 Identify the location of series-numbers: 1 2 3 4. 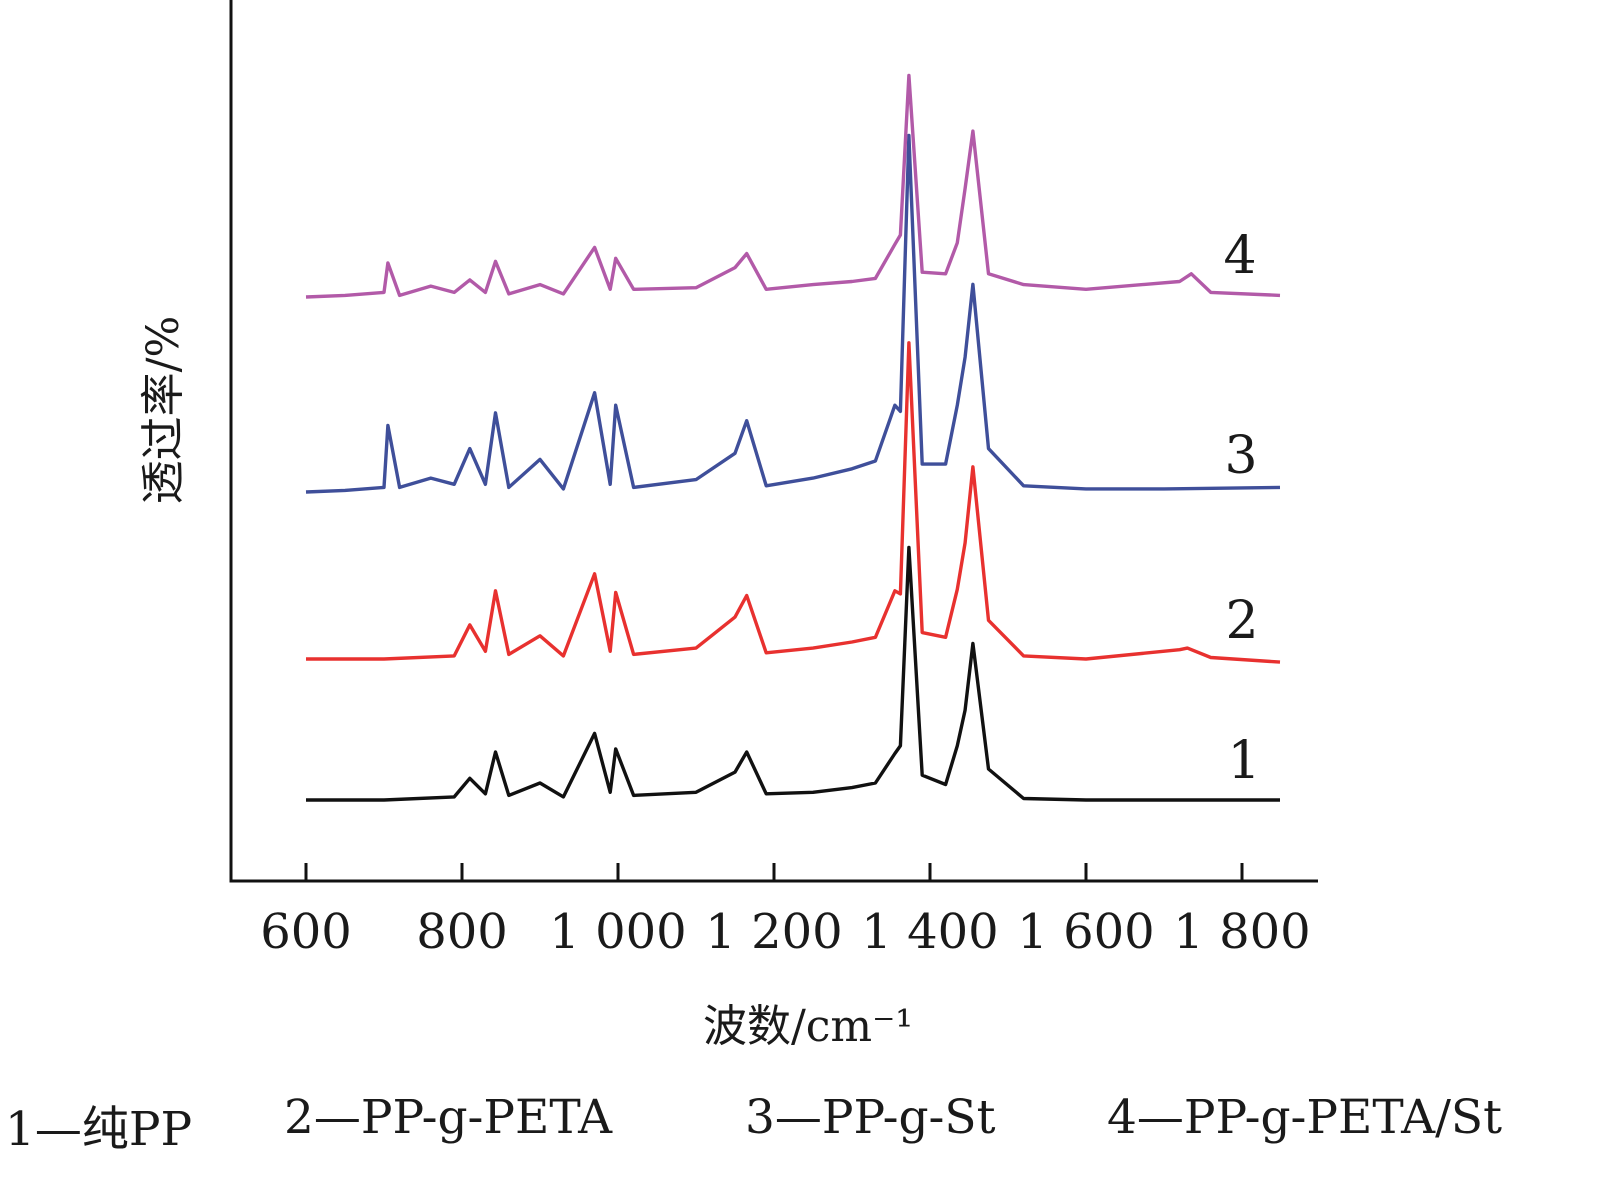
(1241, 508).